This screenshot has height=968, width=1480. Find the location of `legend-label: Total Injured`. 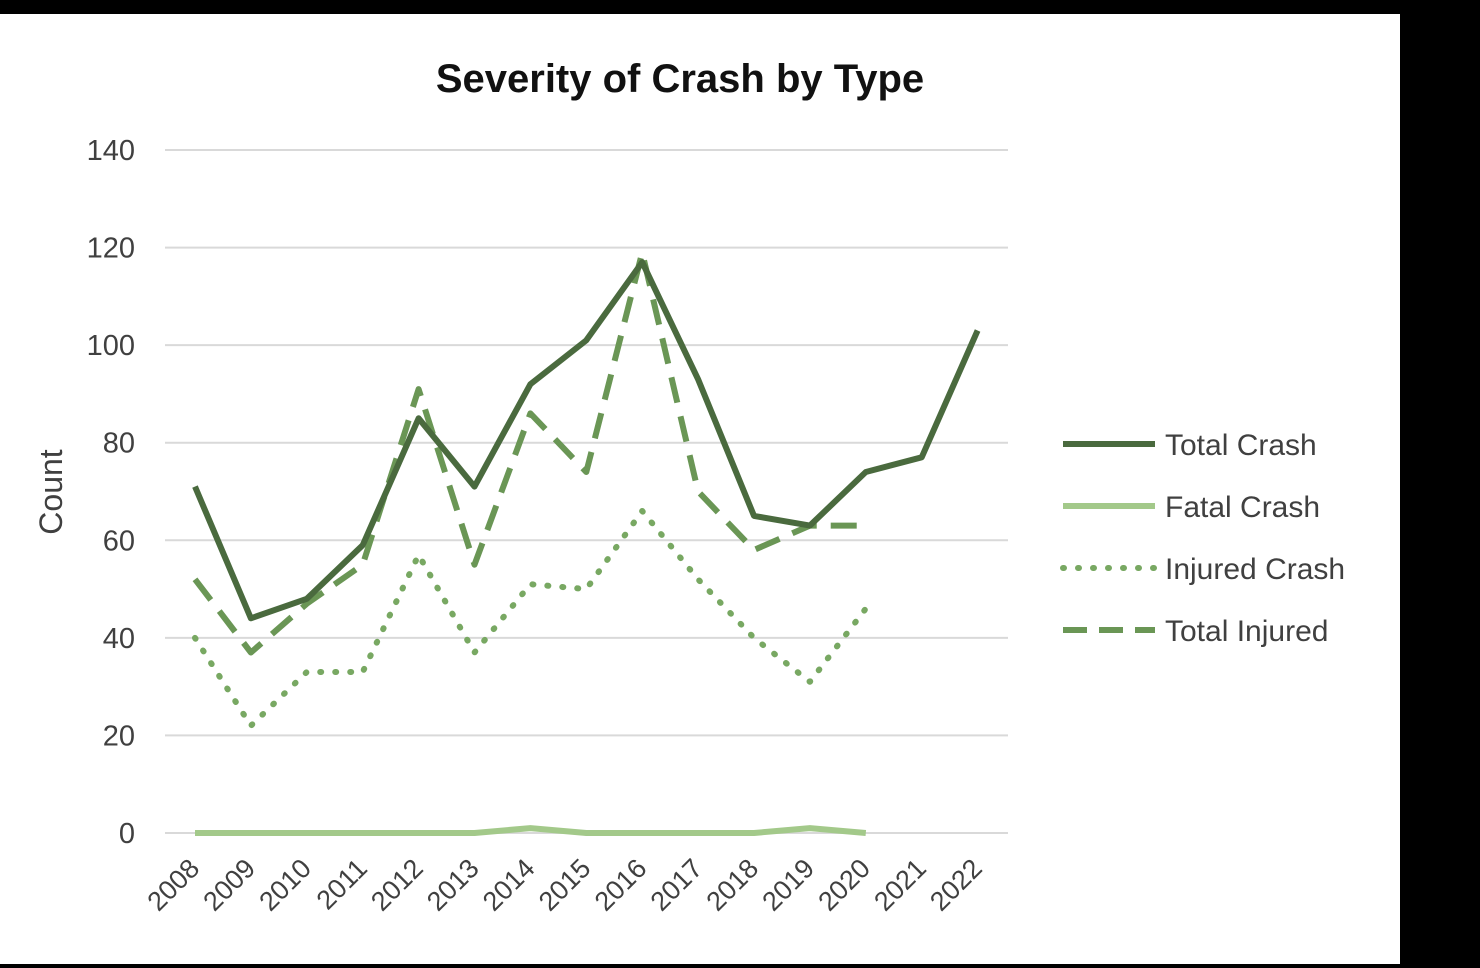

legend-label: Total Injured is located at coordinates (1246, 631).